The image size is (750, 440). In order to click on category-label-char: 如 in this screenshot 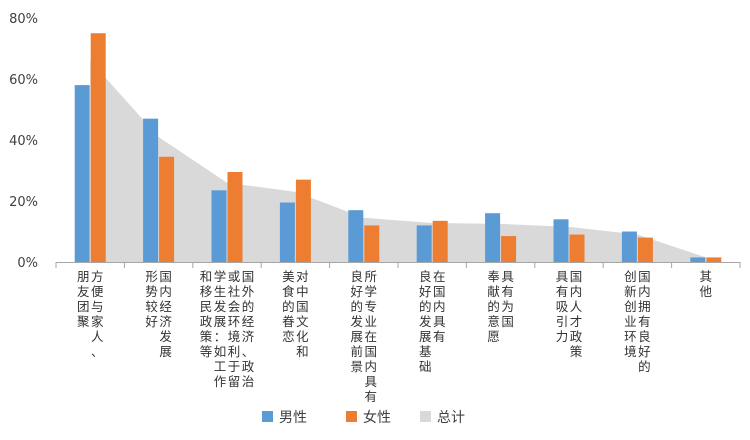, I will do `click(220, 351)`.